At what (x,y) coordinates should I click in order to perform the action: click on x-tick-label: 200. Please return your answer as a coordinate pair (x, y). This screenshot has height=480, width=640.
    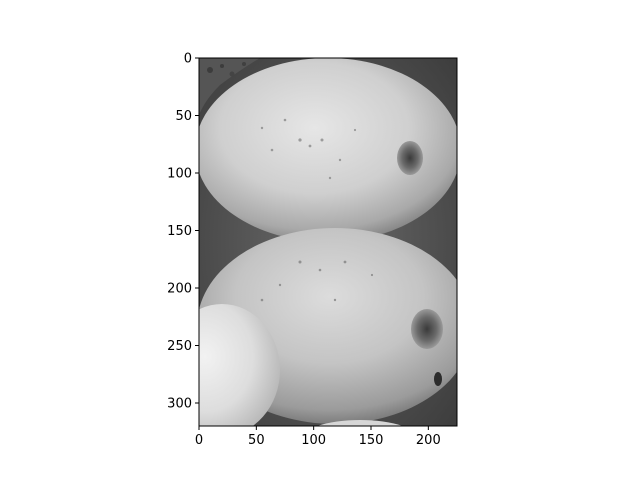
    Looking at the image, I should click on (428, 440).